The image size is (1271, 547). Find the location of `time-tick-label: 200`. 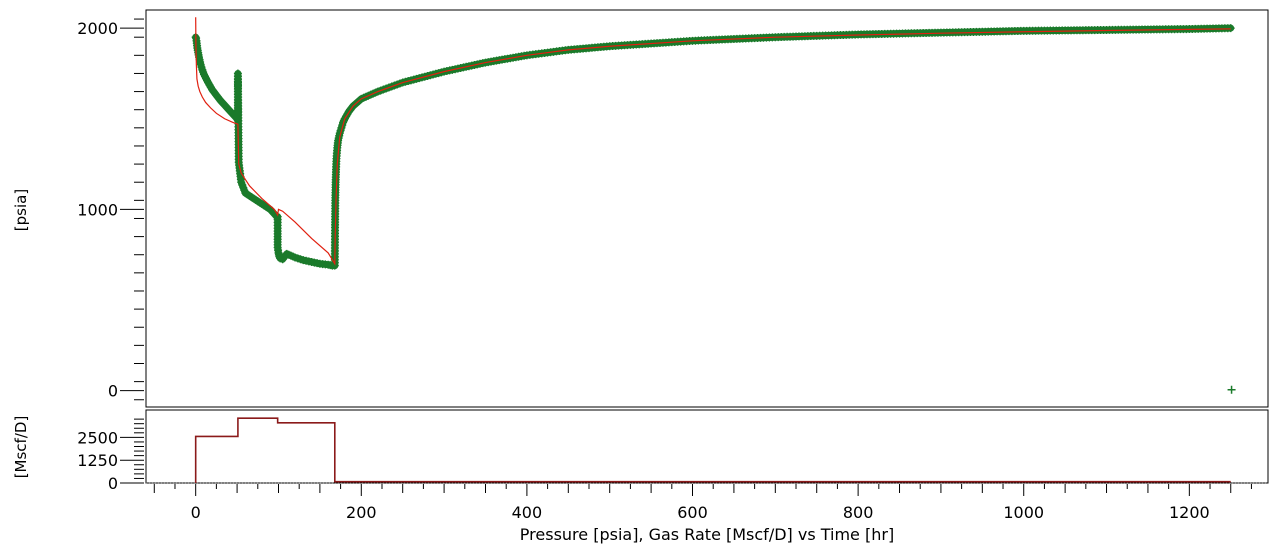

time-tick-label: 200 is located at coordinates (361, 512).